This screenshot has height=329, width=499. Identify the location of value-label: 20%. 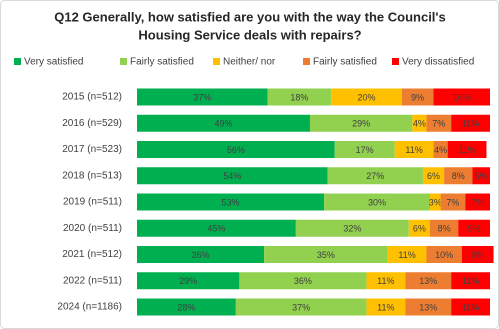
(366, 97).